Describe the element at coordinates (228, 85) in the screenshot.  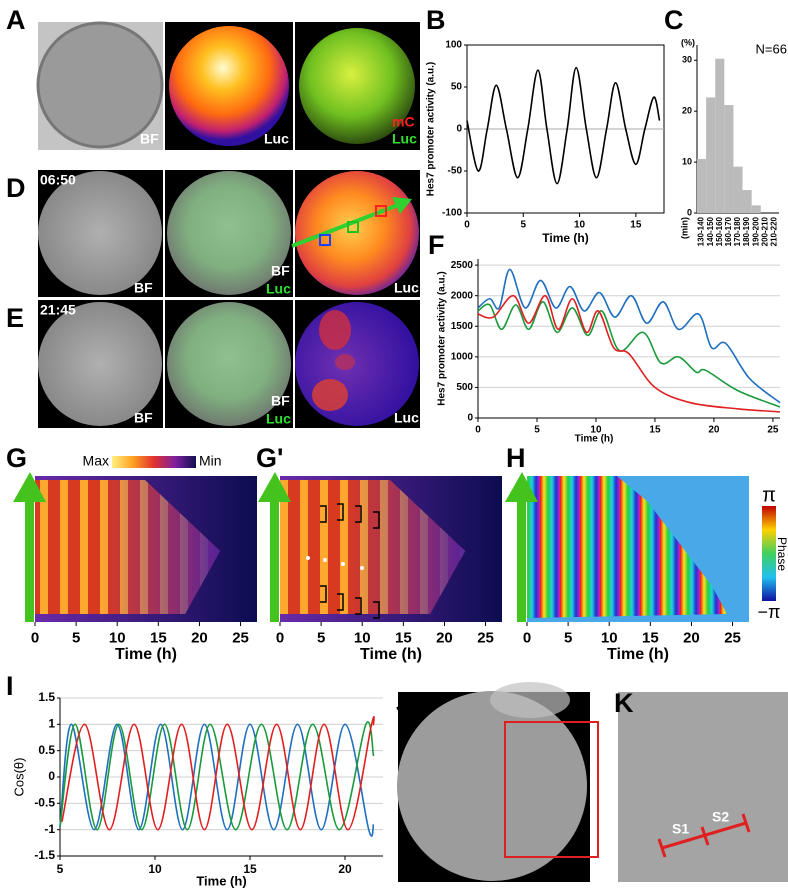
I see `image-a` at that location.